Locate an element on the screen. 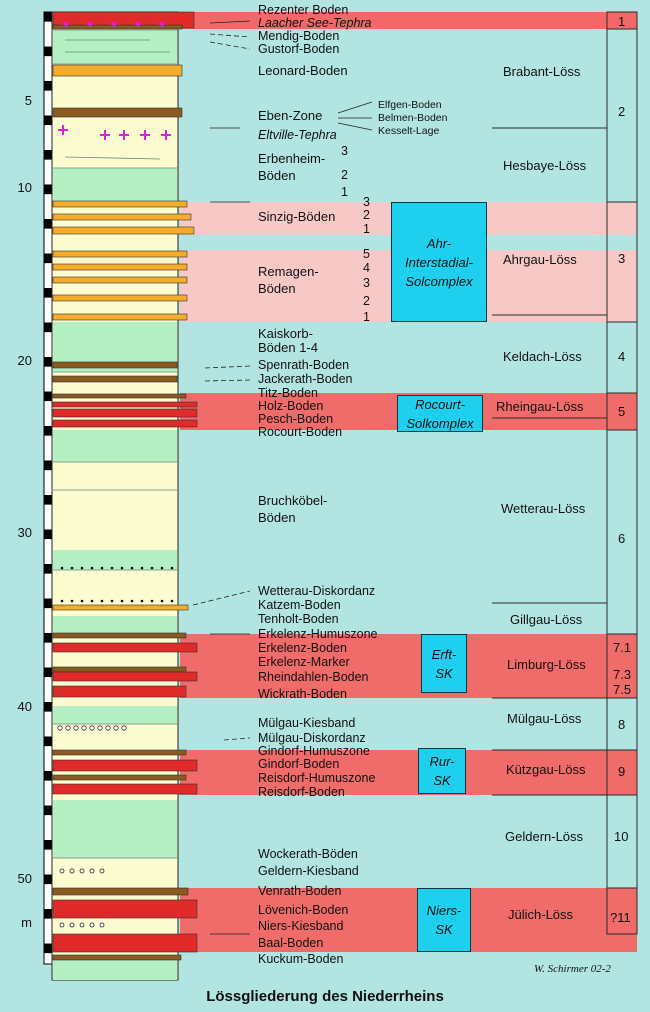 Image resolution: width=650 pixels, height=1012 pixels. cycle-7-5: 7.5 is located at coordinates (622, 689).